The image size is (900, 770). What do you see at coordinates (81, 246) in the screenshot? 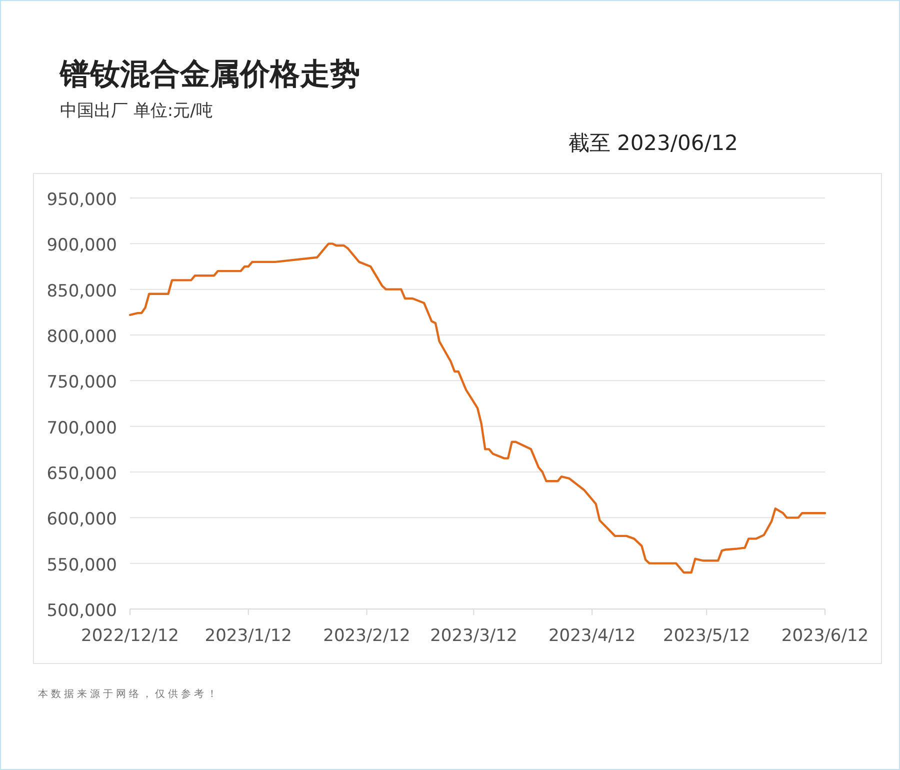
I see `y-tick-label: 900,000` at bounding box center [81, 246].